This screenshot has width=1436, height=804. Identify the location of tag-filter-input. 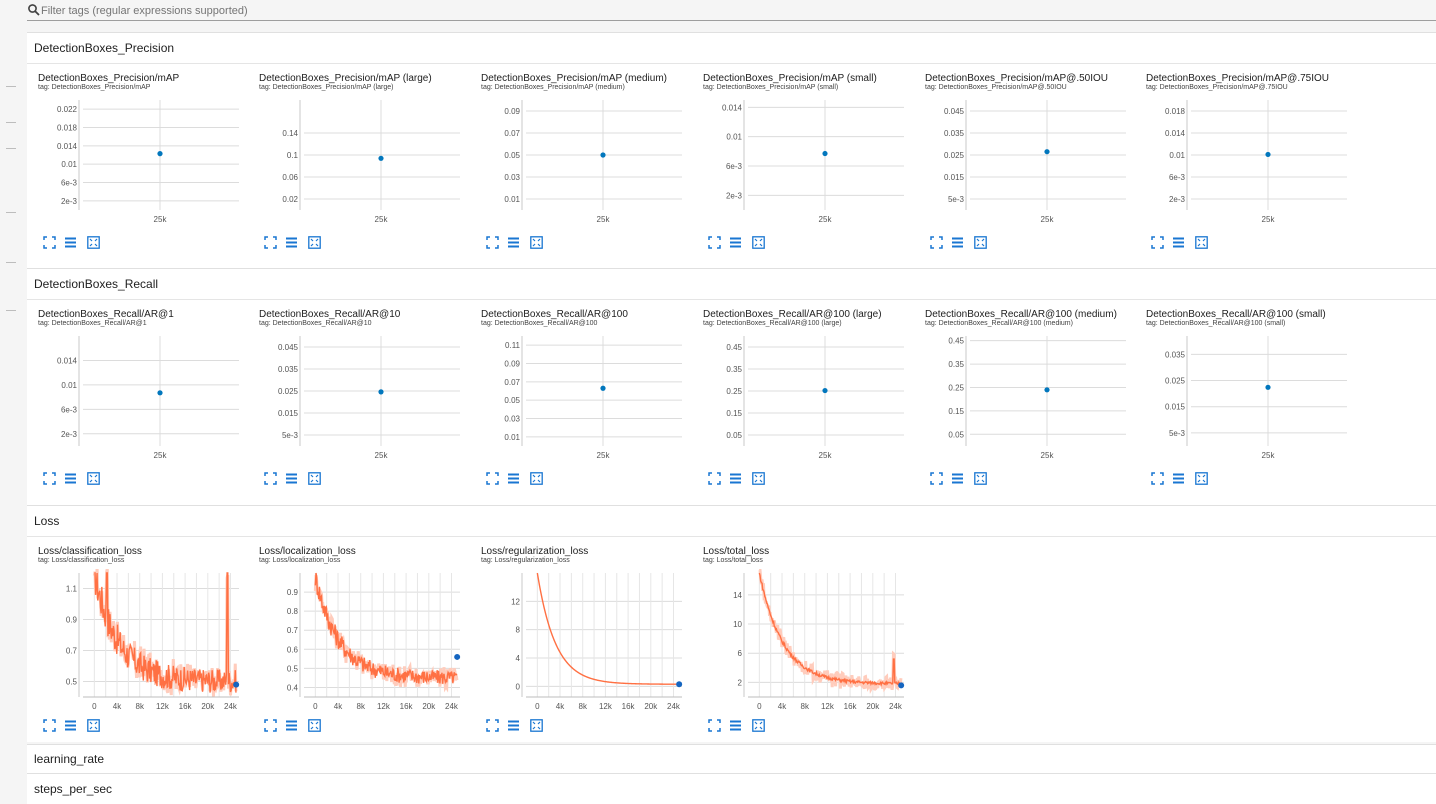
(736, 10).